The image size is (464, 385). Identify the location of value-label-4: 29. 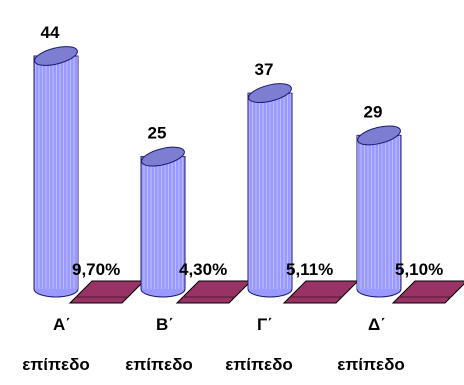
(373, 111).